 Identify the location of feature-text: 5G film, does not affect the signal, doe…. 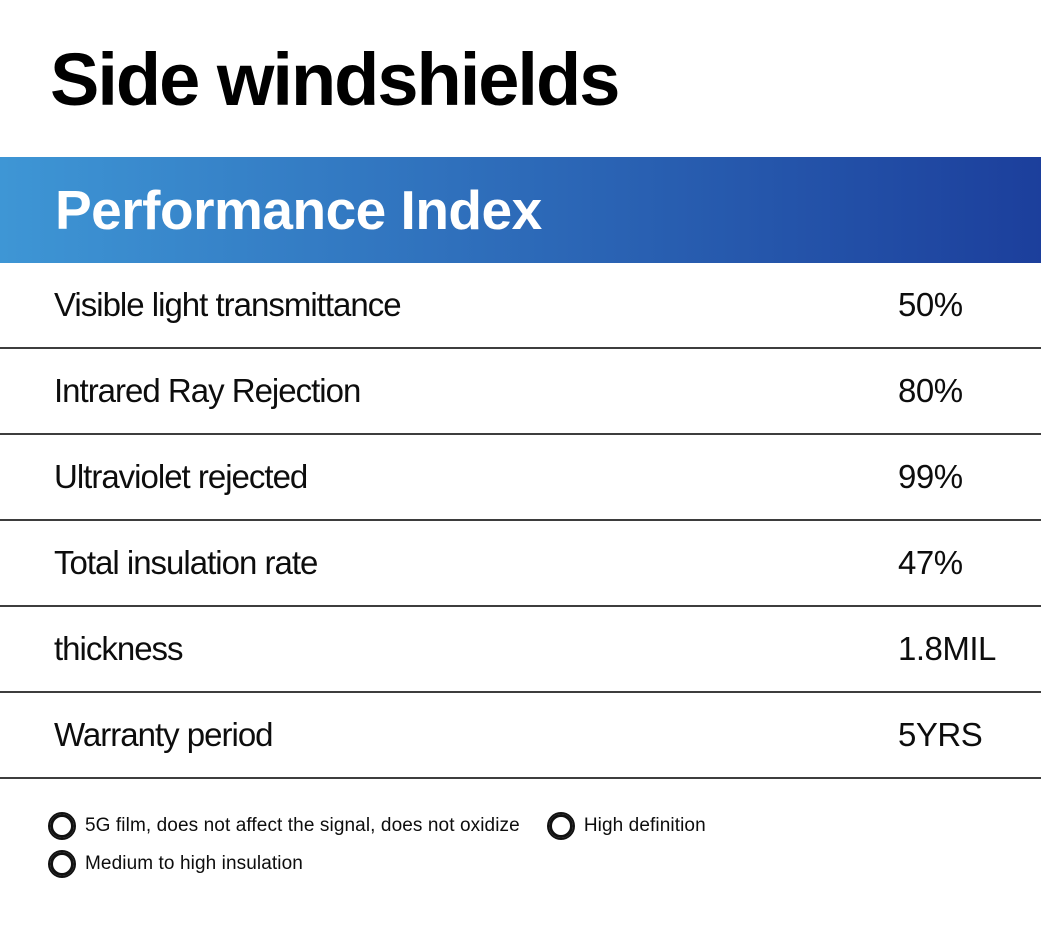
(302, 825).